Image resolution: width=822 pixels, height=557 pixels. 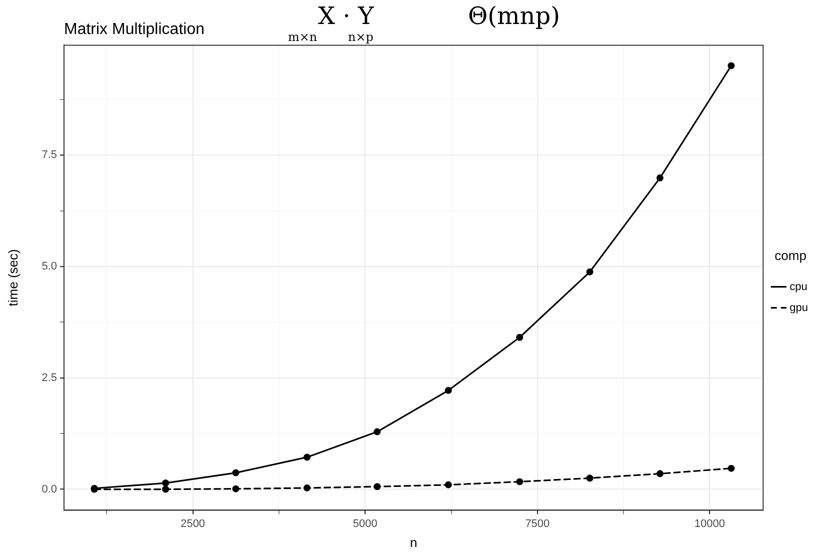 I want to click on text: m×n, so click(x=303, y=37).